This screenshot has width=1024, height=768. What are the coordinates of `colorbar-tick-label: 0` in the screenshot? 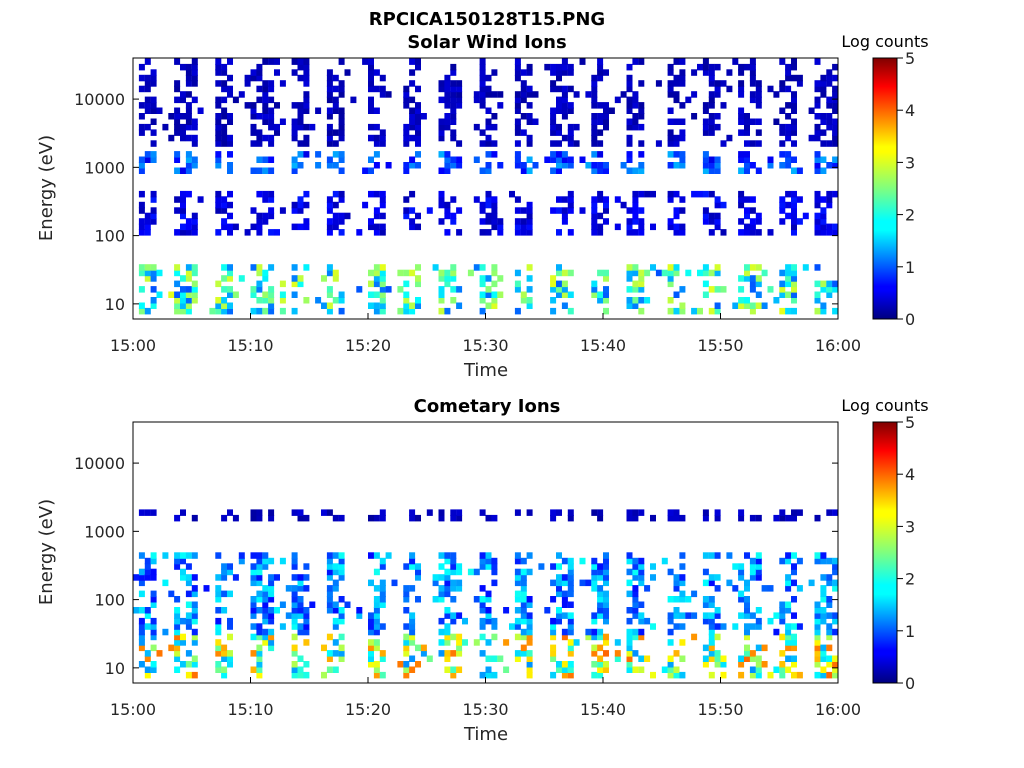 It's located at (910, 319).